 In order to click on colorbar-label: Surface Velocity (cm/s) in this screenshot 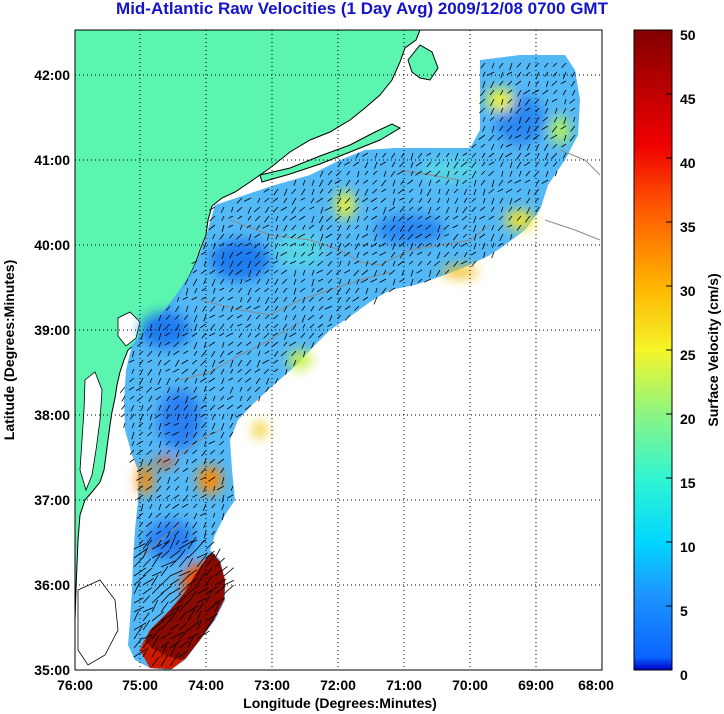, I will do `click(713, 349)`.